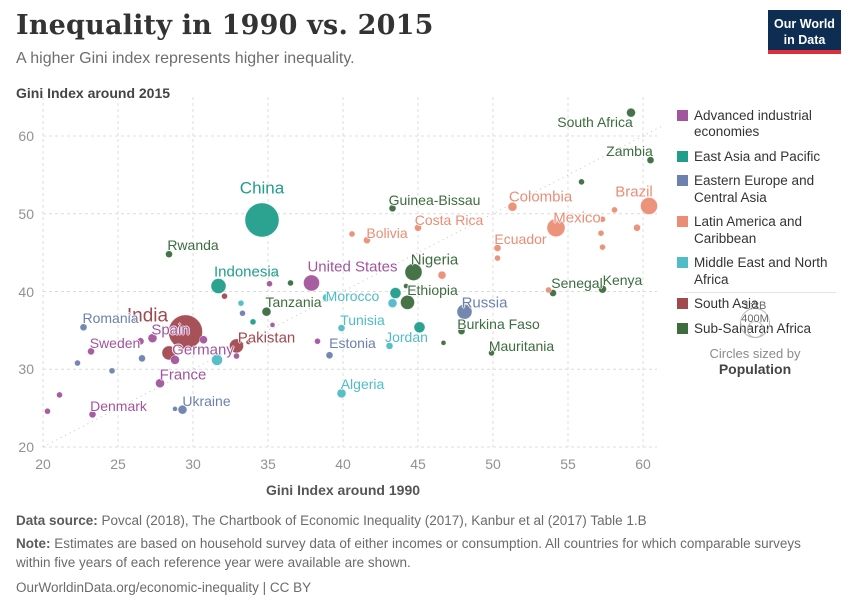 This screenshot has height=600, width=850. What do you see at coordinates (341, 328) in the screenshot?
I see `data-point-tunisia` at bounding box center [341, 328].